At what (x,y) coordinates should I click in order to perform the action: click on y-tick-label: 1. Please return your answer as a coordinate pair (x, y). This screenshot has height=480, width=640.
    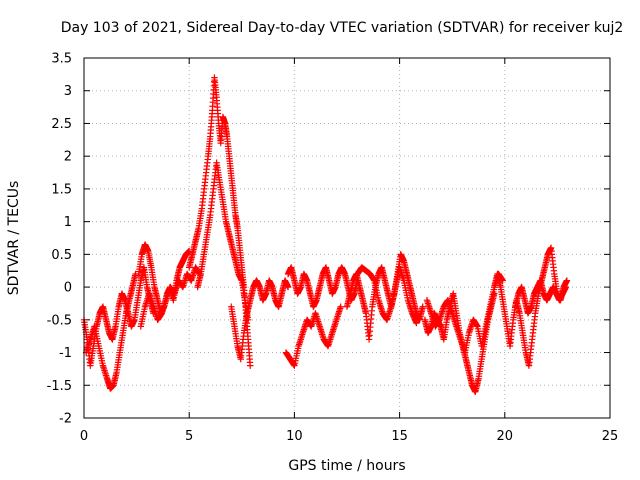
    Looking at the image, I should click on (68, 222).